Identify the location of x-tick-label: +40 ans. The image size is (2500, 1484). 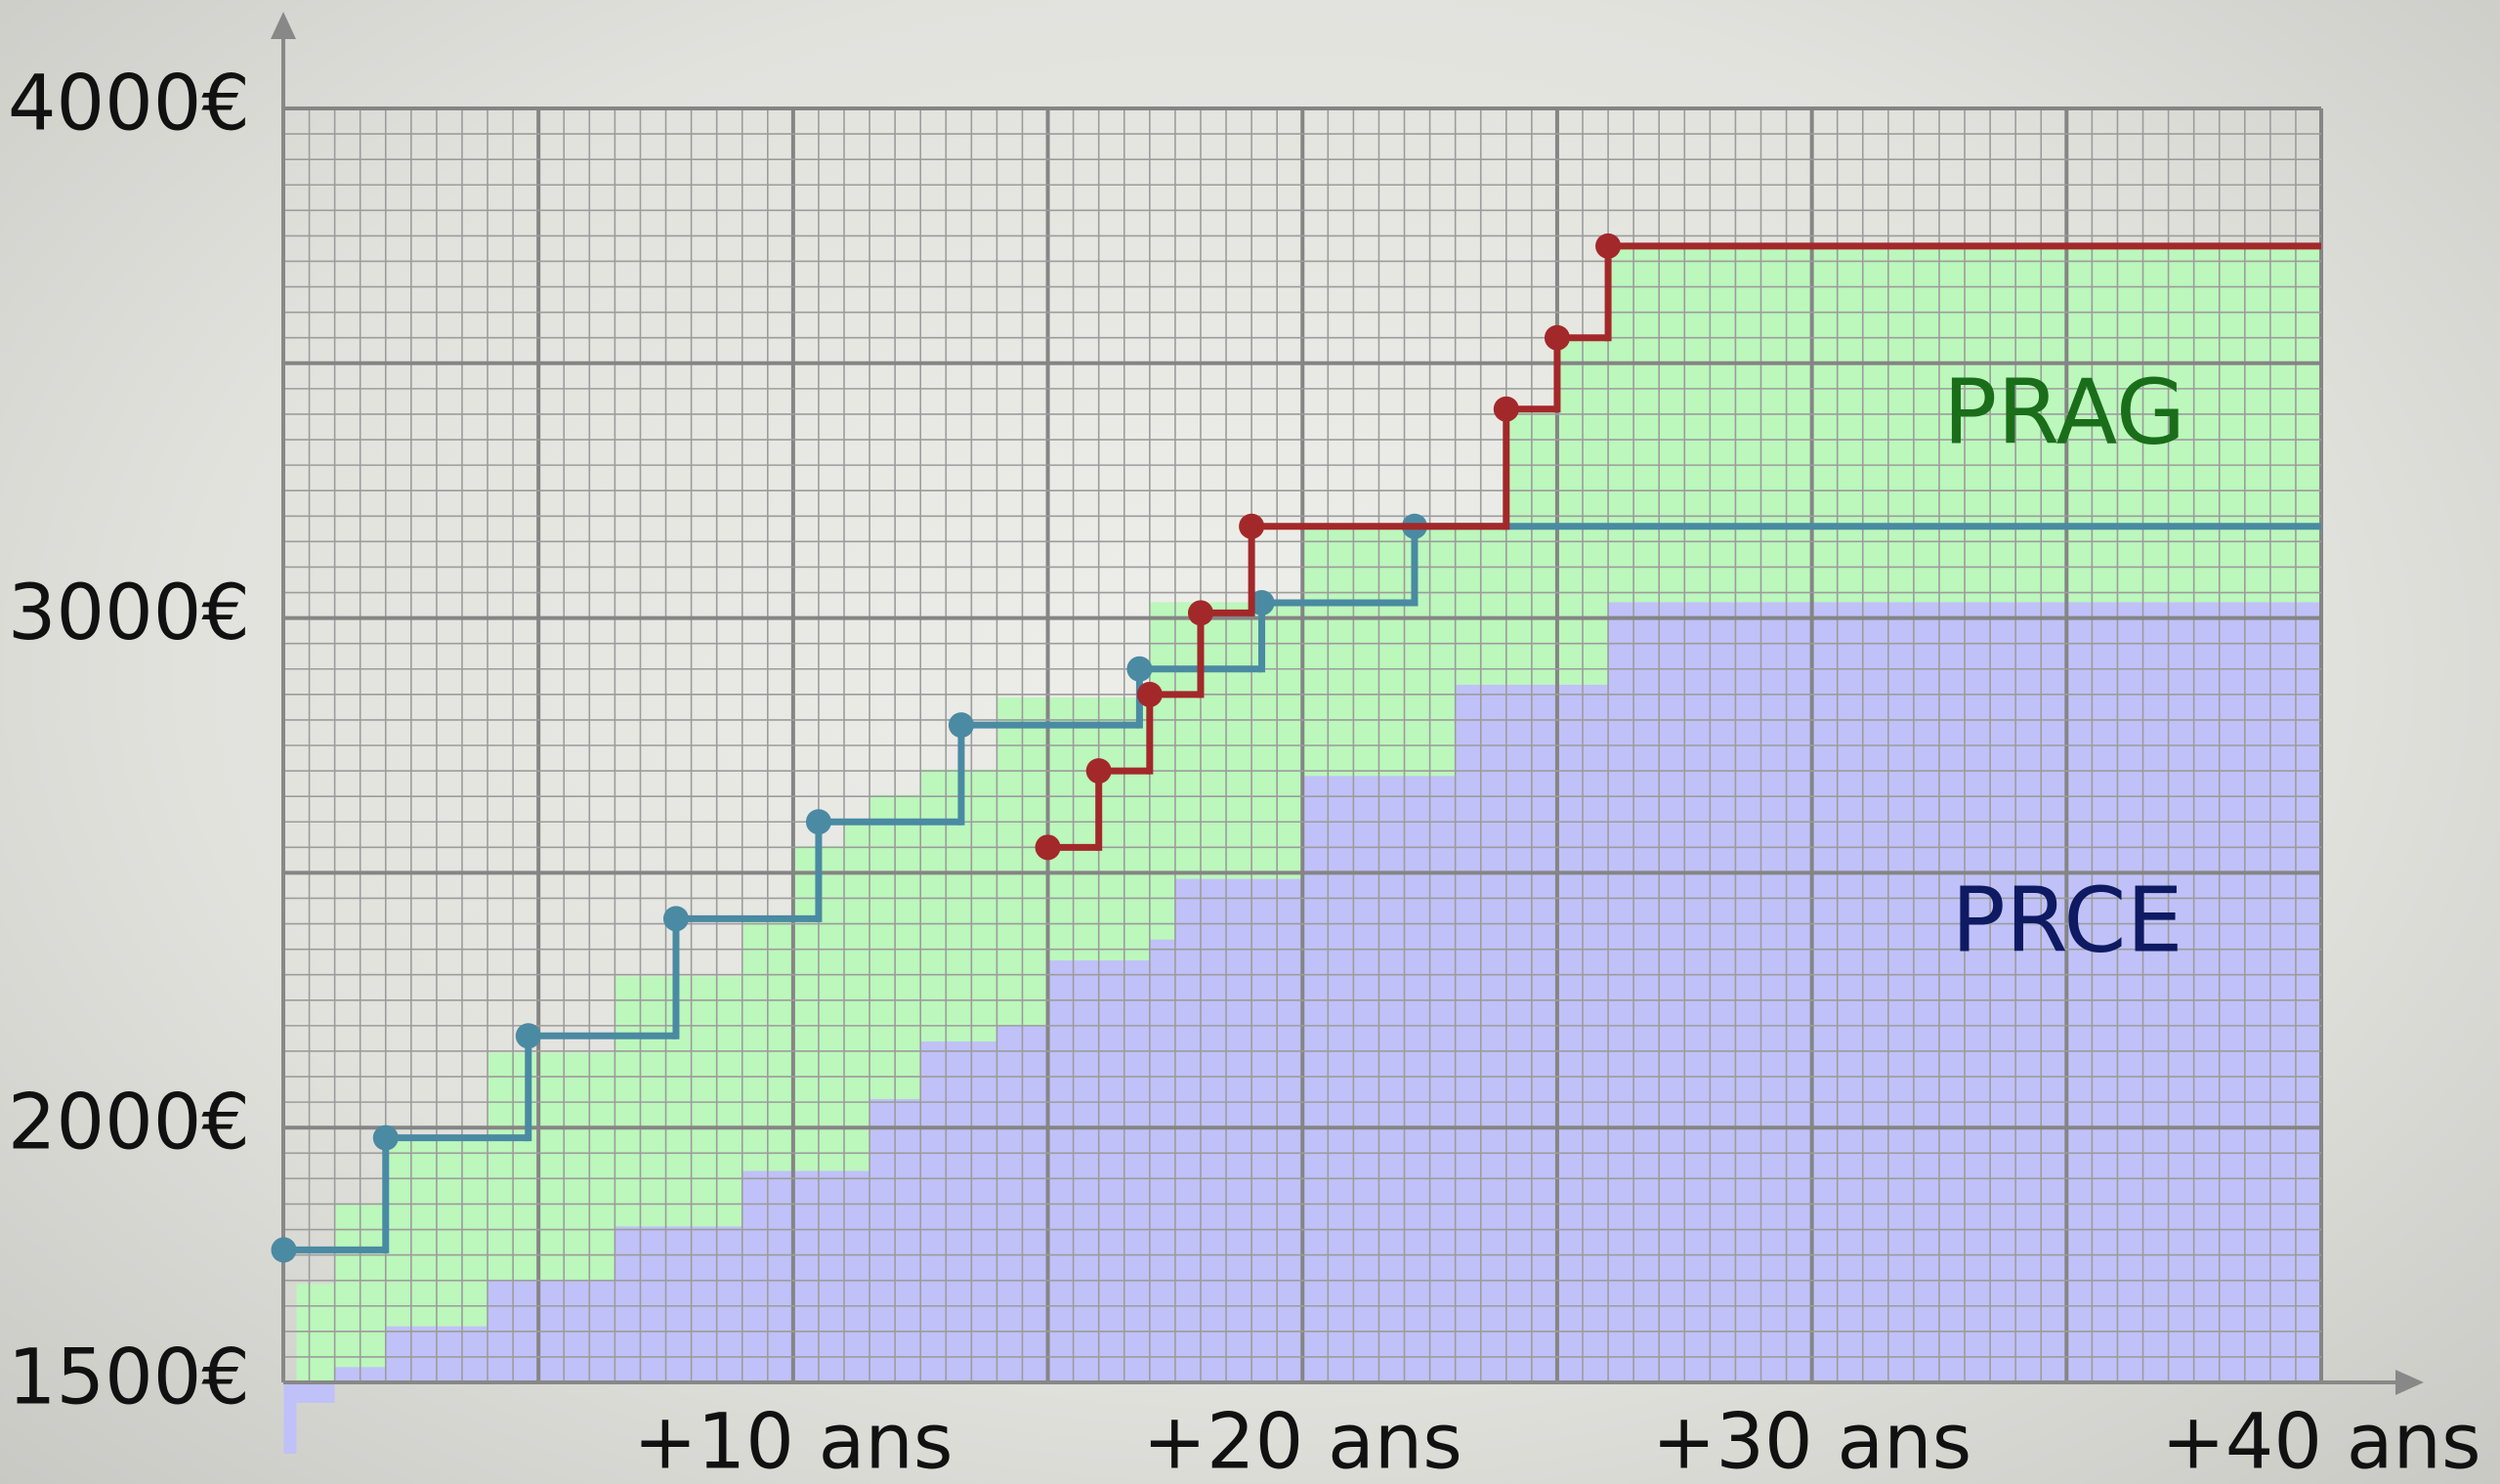
(2320, 1441).